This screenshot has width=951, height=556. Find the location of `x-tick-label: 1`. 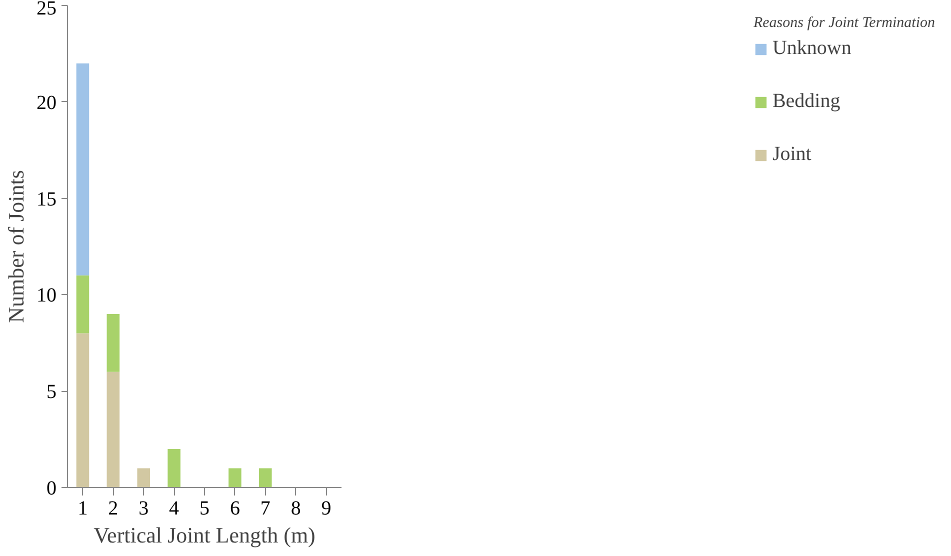

x-tick-label: 1 is located at coordinates (83, 509).